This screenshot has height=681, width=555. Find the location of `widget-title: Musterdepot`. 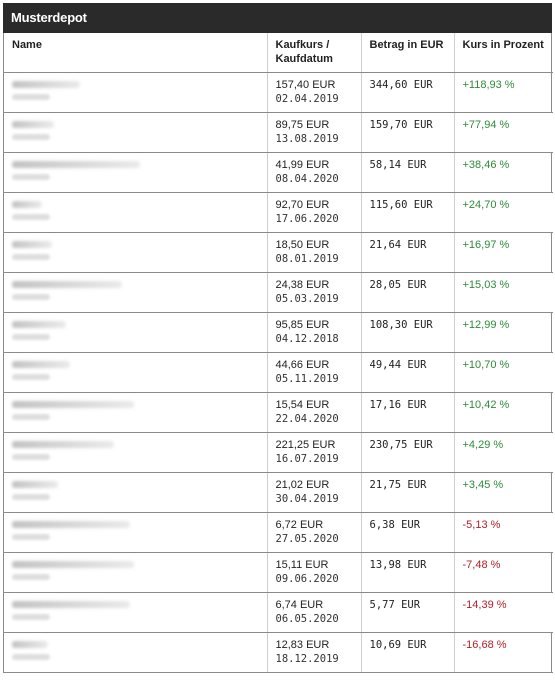

widget-title: Musterdepot is located at coordinates (277, 18).